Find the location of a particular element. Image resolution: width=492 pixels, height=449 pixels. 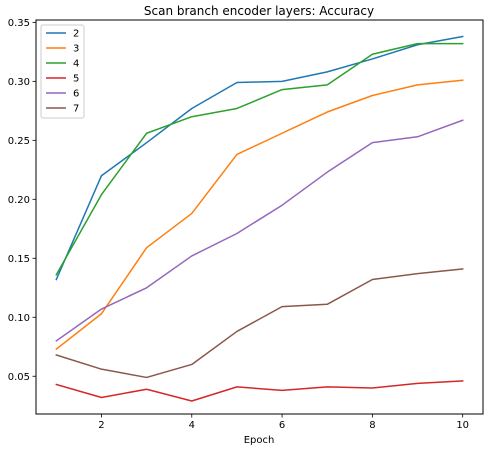

legend-label: 3 is located at coordinates (76, 49).